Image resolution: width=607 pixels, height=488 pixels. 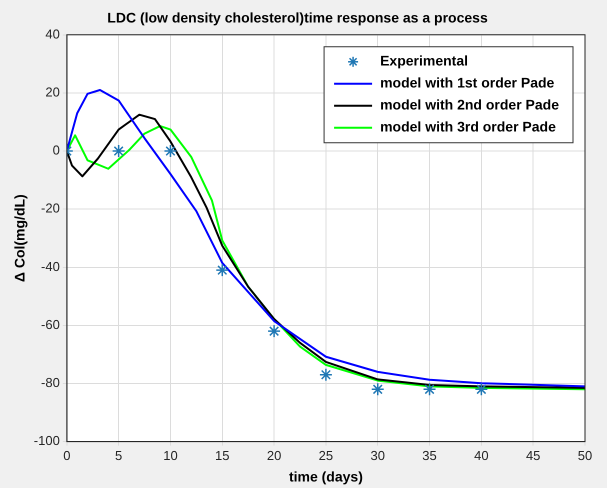 What do you see at coordinates (274, 455) in the screenshot?
I see `x-tick-label: 20` at bounding box center [274, 455].